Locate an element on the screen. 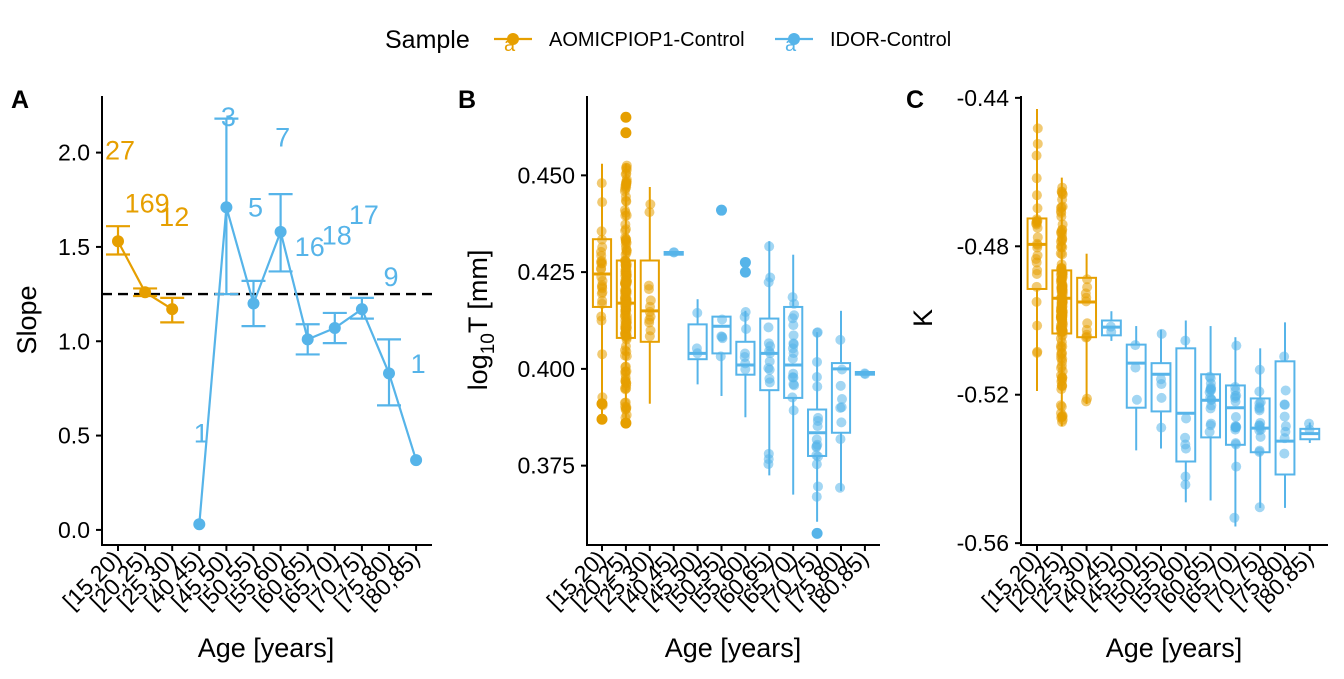 This screenshot has width=1344, height=679. legend-entry-aomicpiop1: a AOMICPIOP1-Control is located at coordinates (619, 42).